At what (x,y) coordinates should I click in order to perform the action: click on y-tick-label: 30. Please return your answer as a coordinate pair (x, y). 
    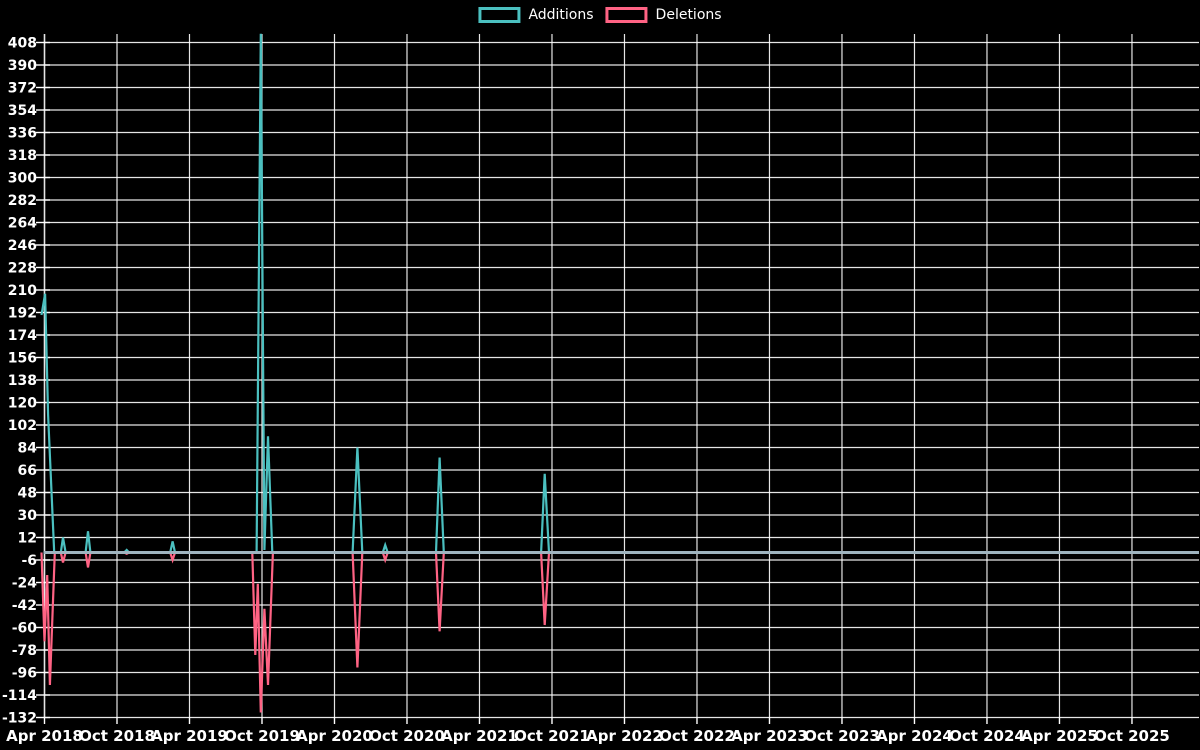
    Looking at the image, I should click on (28, 516).